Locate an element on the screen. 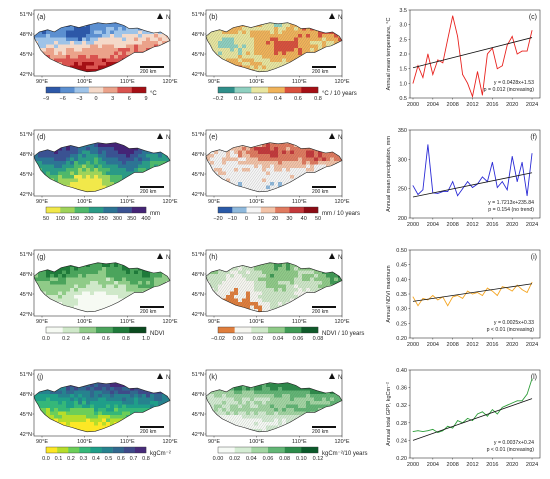 This screenshot has width=550, height=479. colorbar-tick-label: 0.6 is located at coordinates (106, 339).